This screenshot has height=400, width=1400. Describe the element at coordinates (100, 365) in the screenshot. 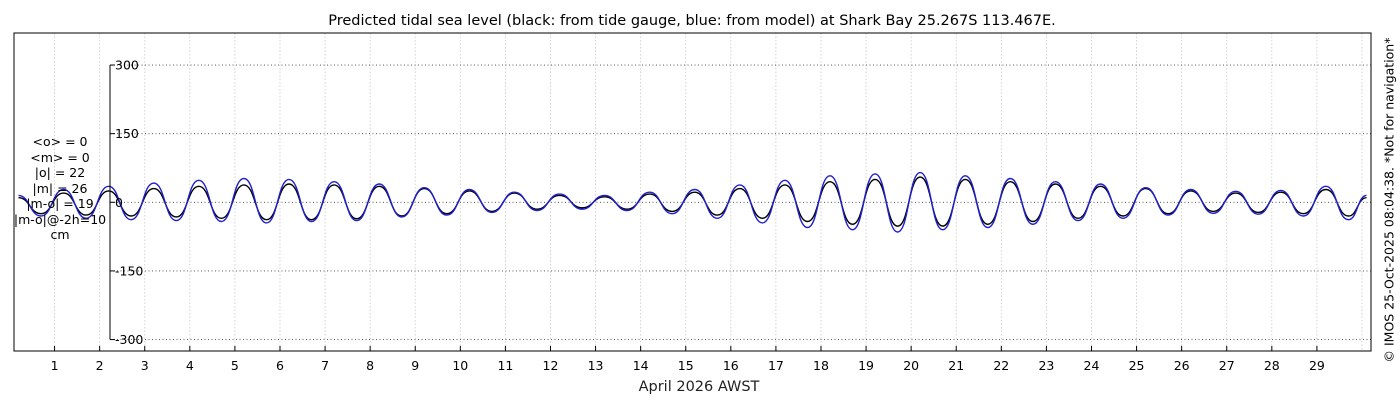

I see `x-tick-label: 2` at that location.